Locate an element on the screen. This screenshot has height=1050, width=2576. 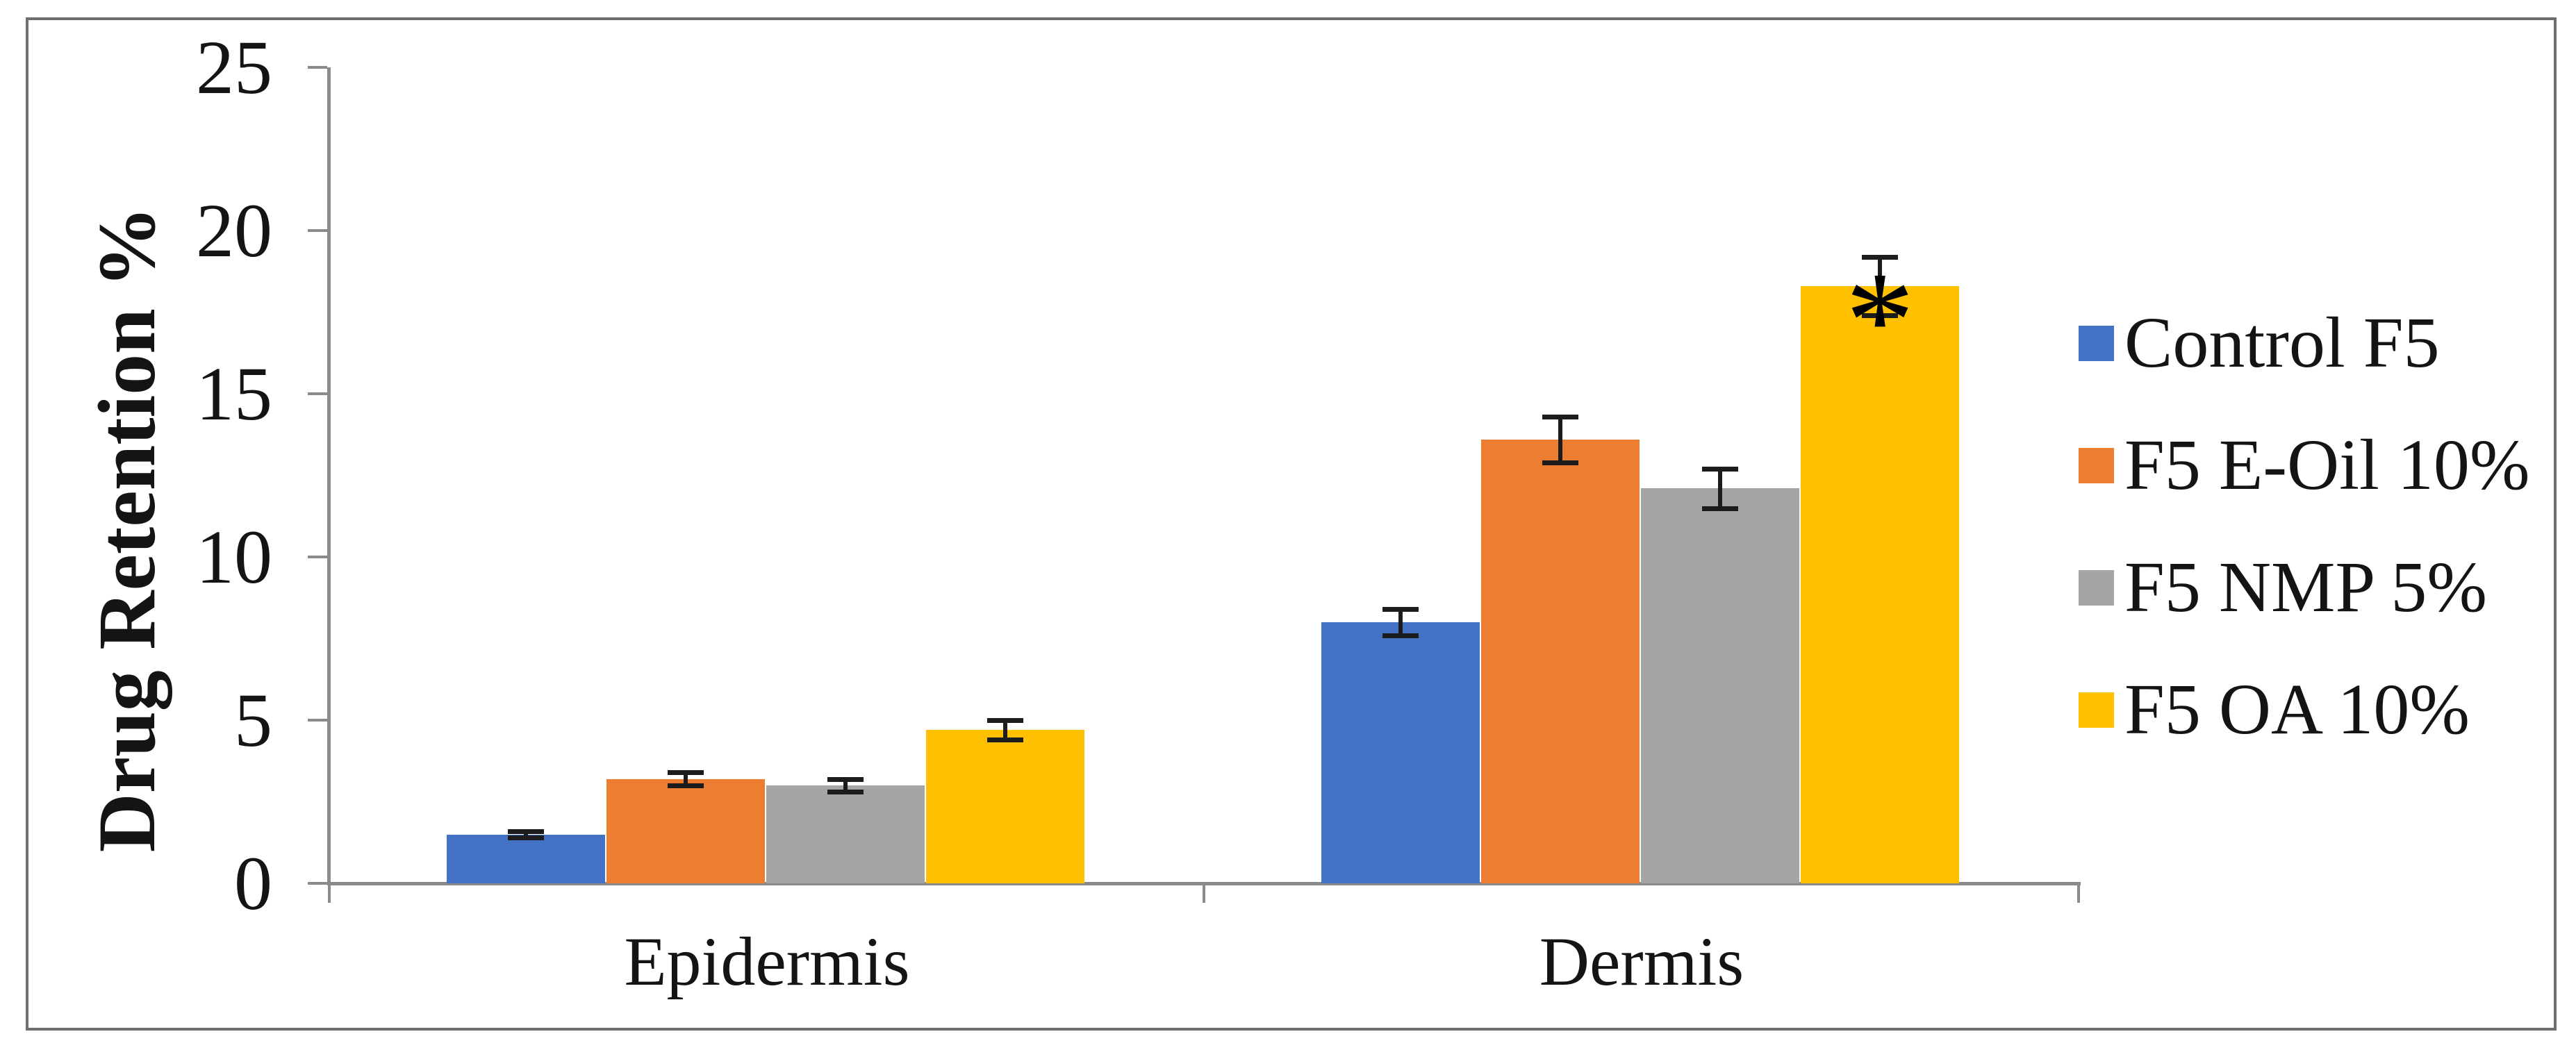
x-category-label: Dermis is located at coordinates (1642, 961).